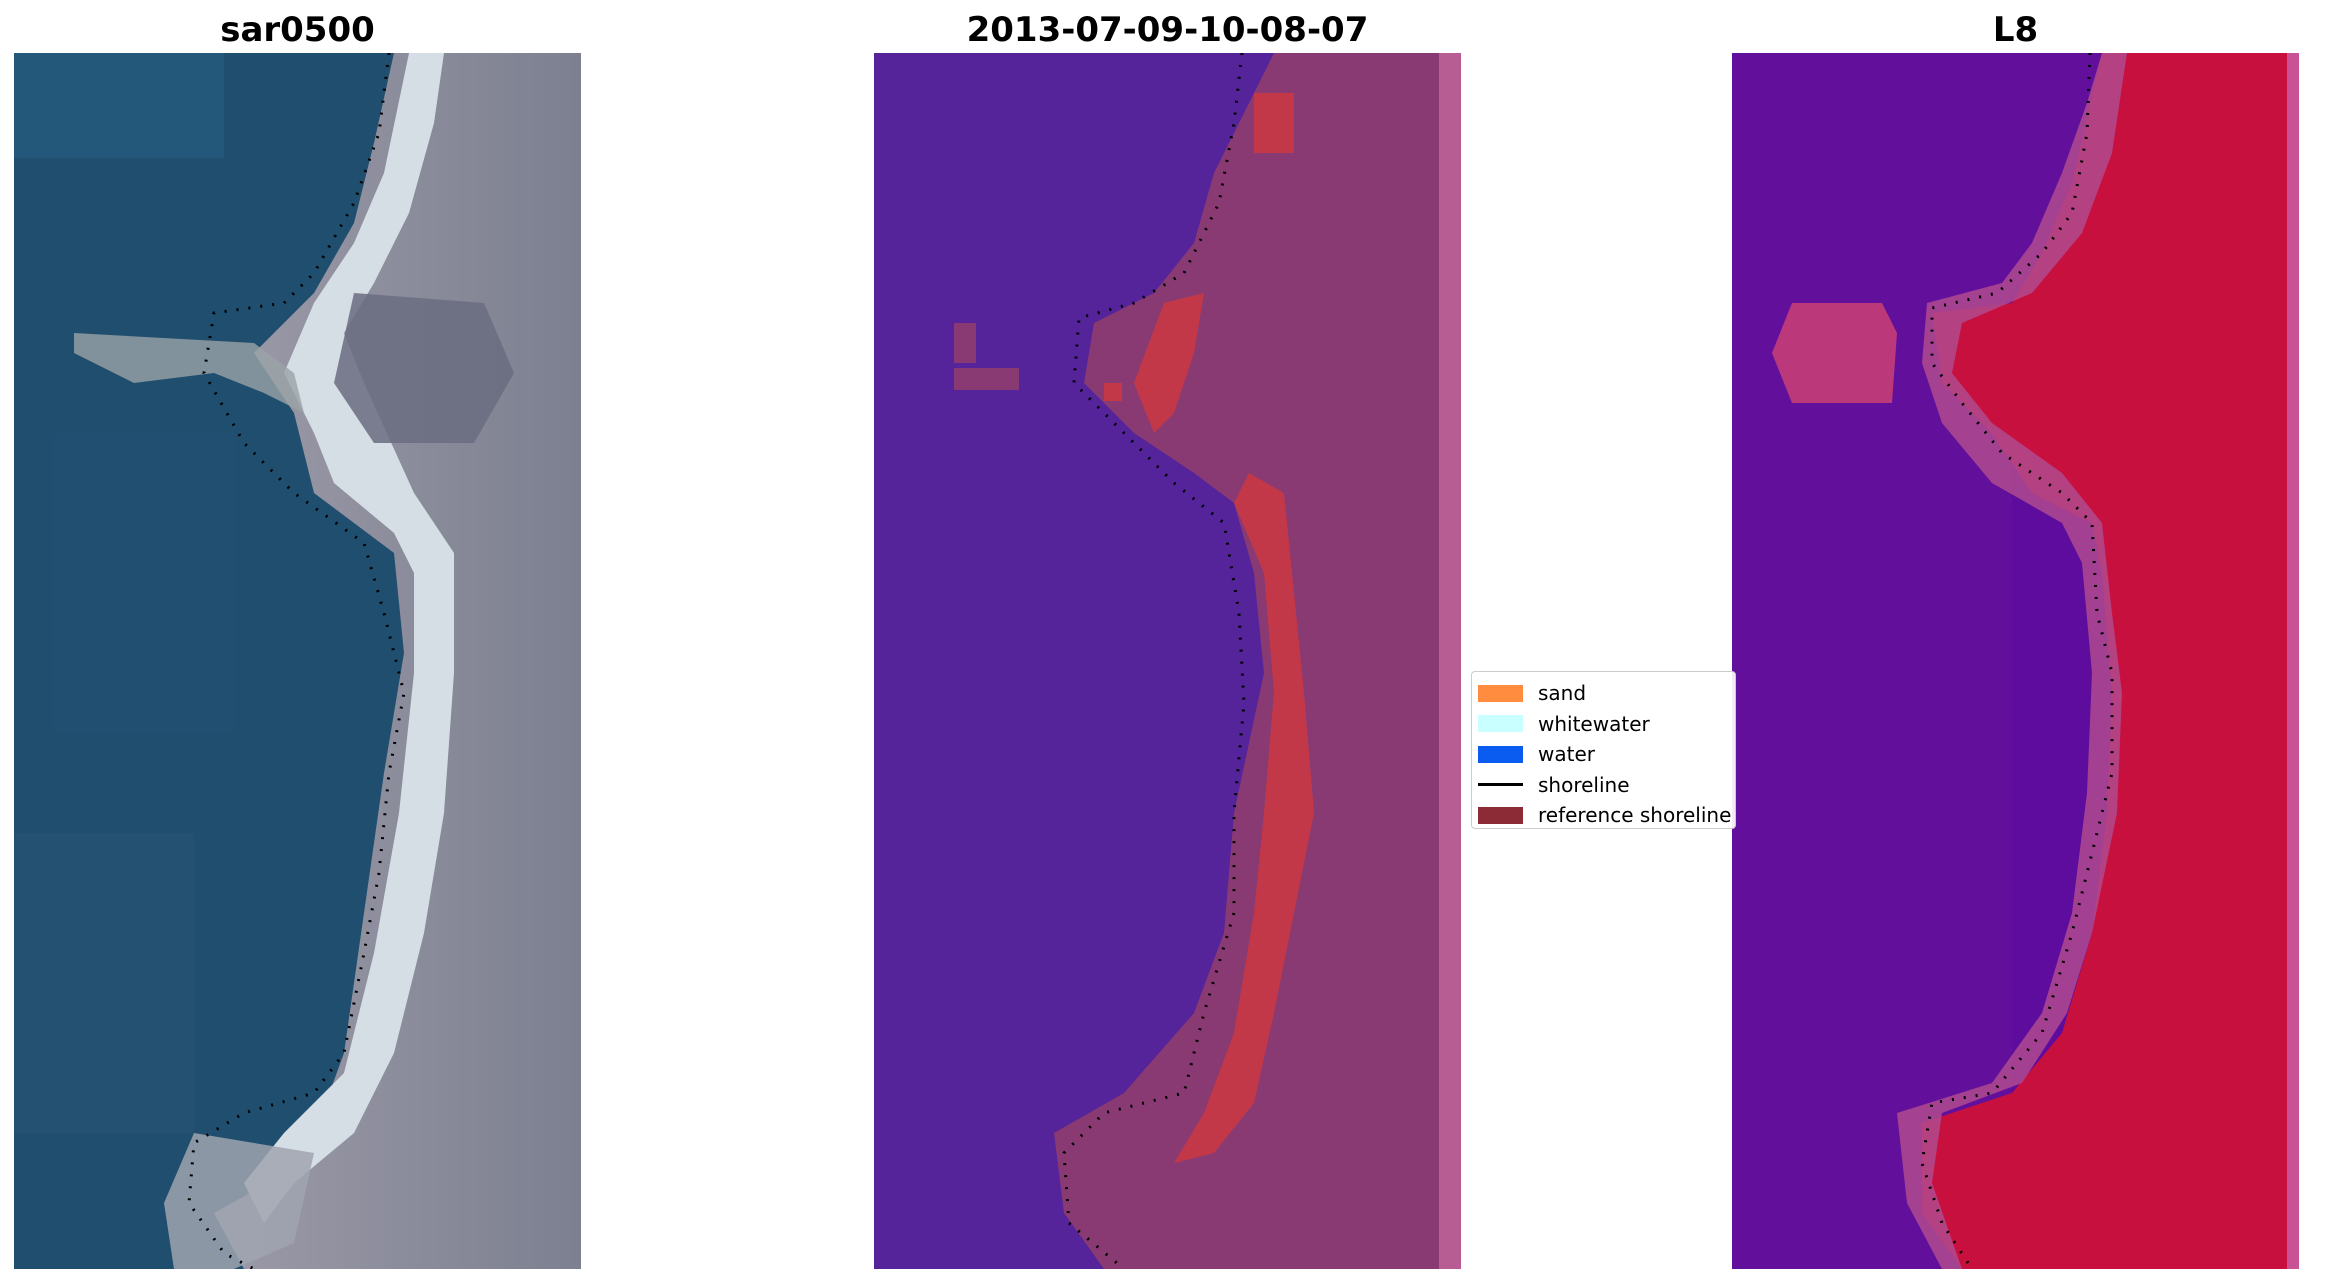 Image resolution: width=2331 pixels, height=1283 pixels. I want to click on legend-swatch-whitewater, so click(1500, 724).